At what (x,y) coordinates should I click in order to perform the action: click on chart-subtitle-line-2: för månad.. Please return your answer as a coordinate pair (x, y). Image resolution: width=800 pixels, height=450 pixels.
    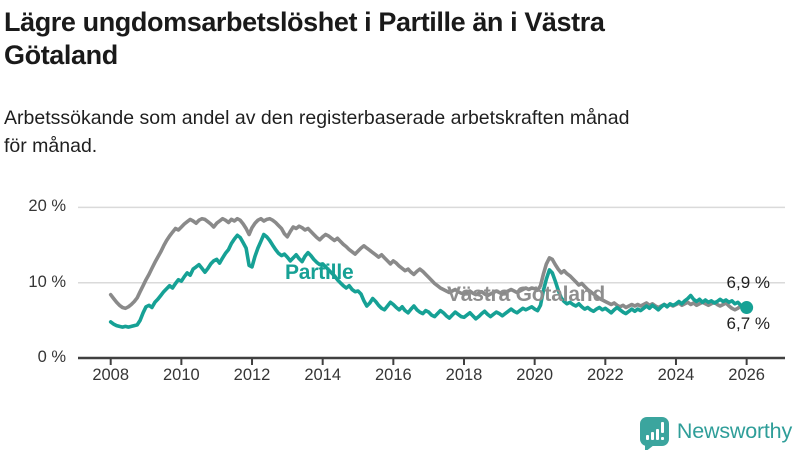
    Looking at the image, I should click on (51, 146).